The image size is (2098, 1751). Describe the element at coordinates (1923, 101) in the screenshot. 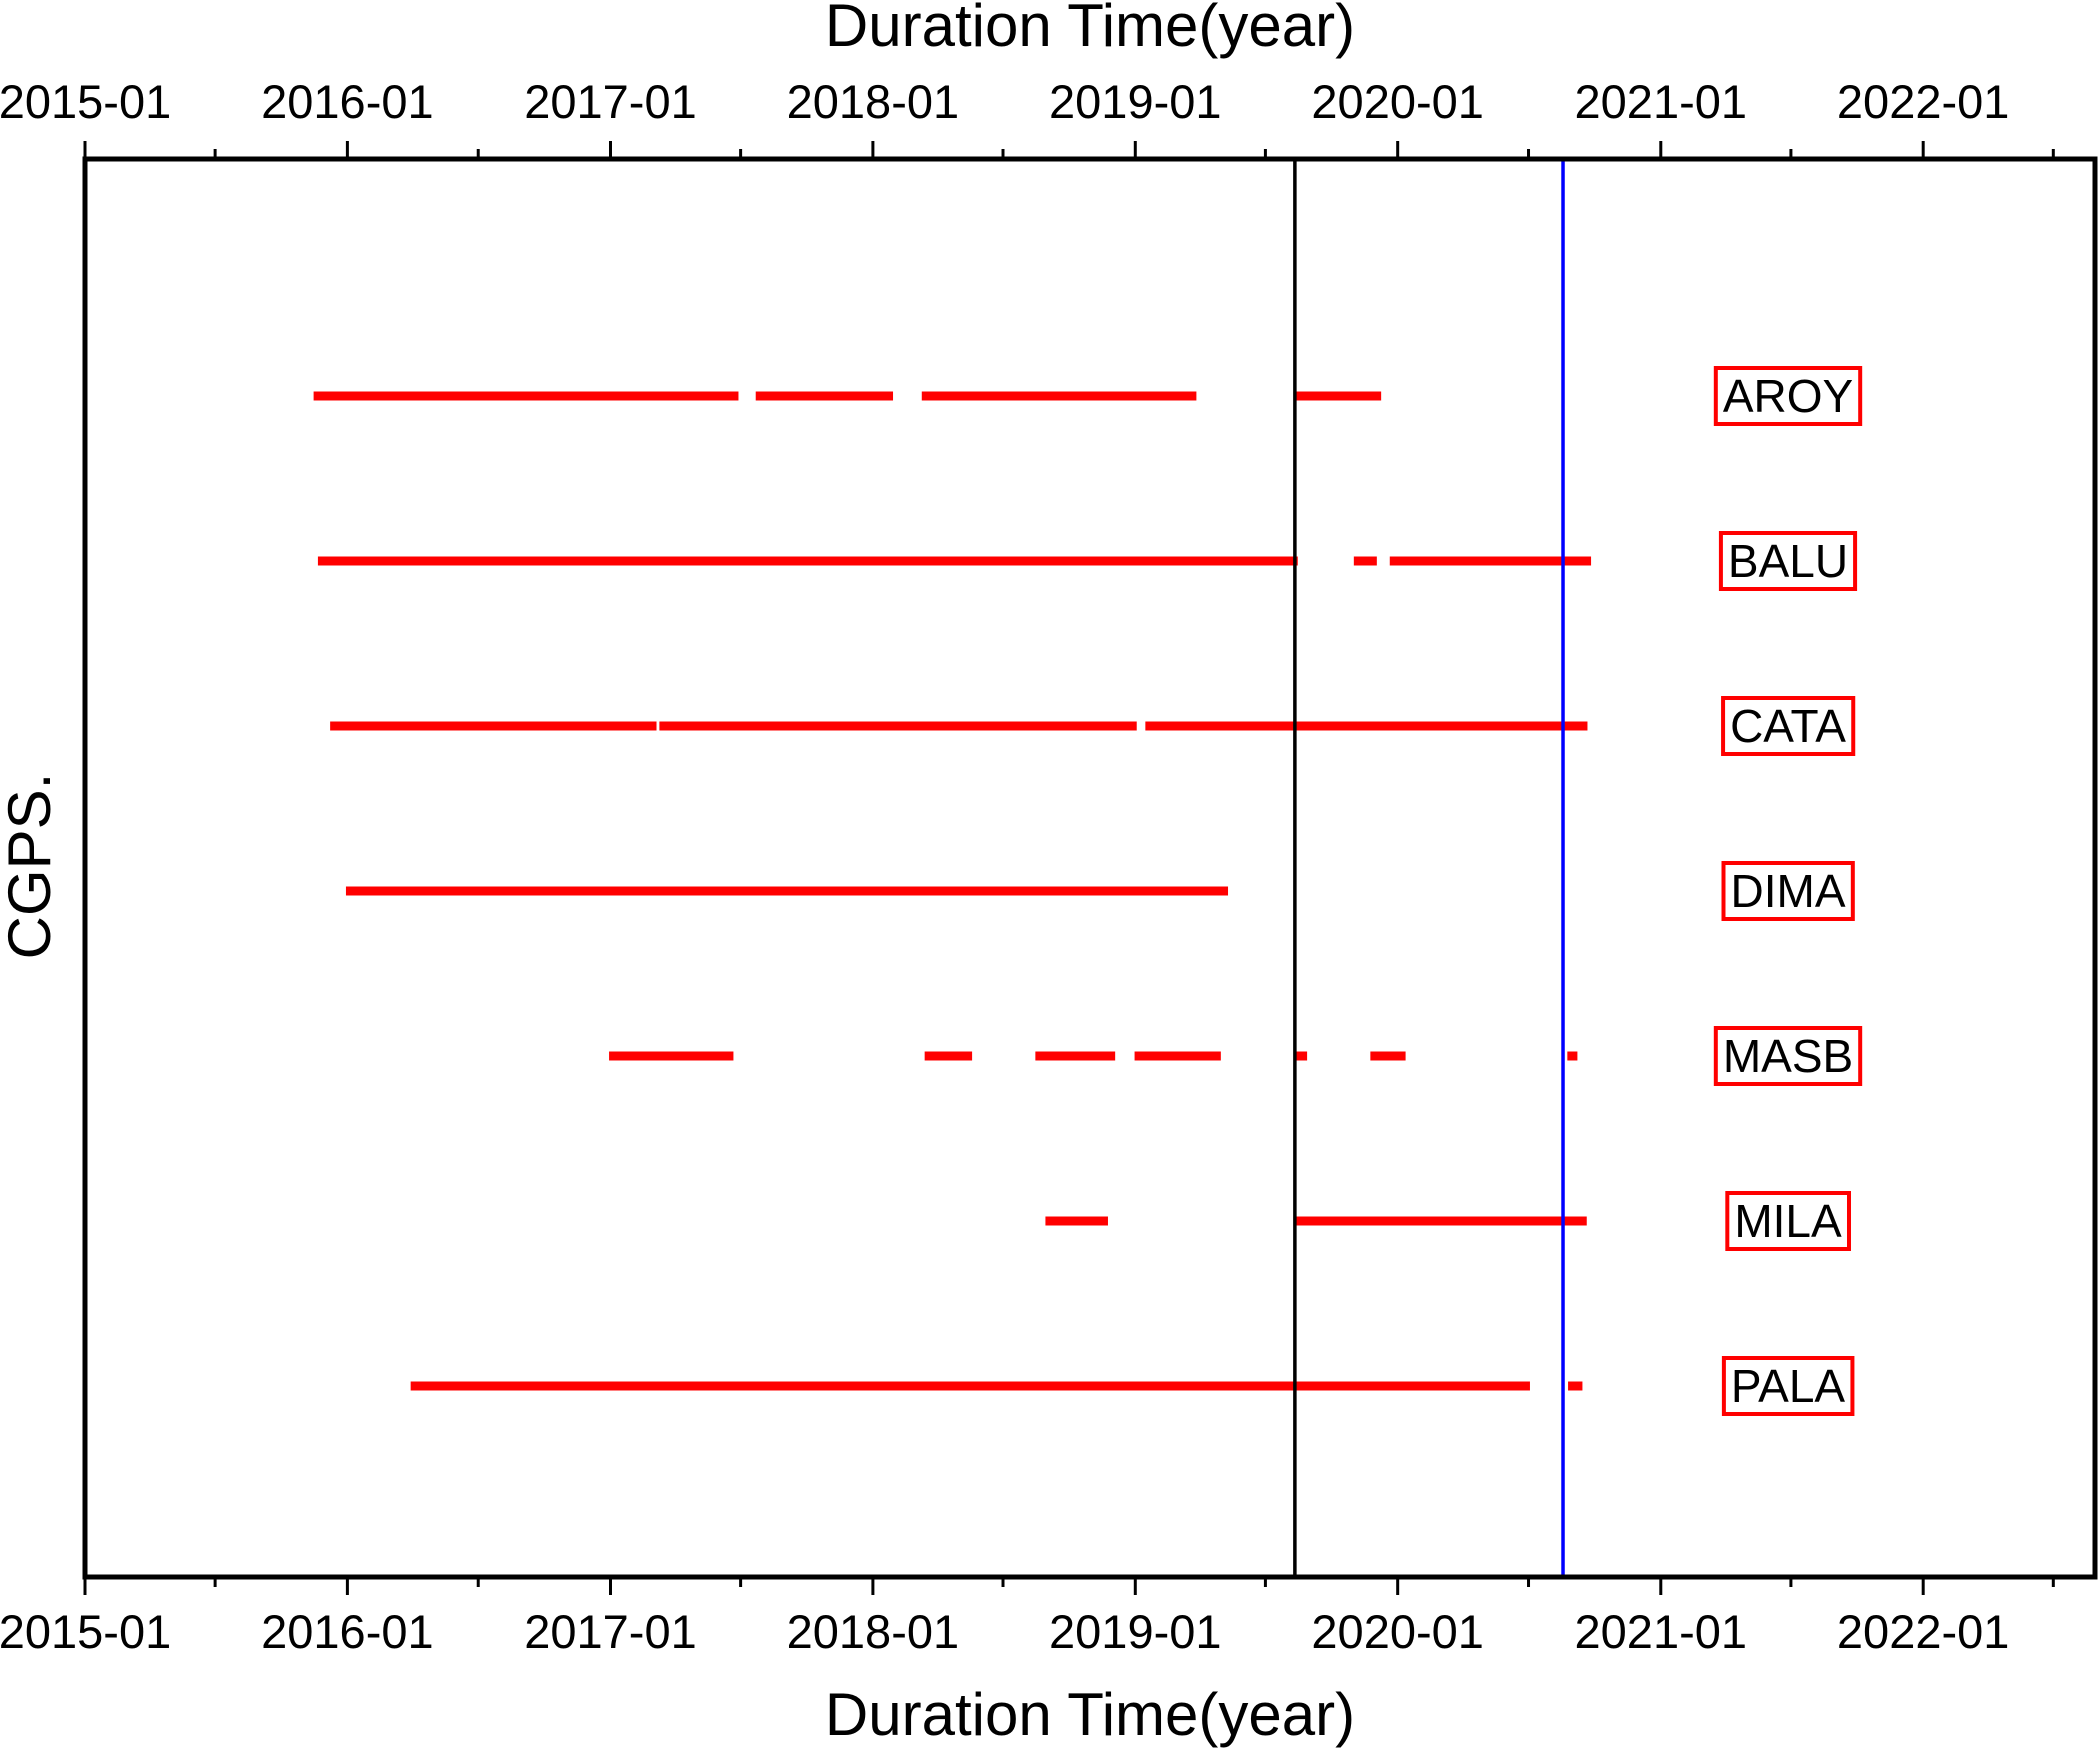

I see `x-tick-label-top: 2022-01` at that location.